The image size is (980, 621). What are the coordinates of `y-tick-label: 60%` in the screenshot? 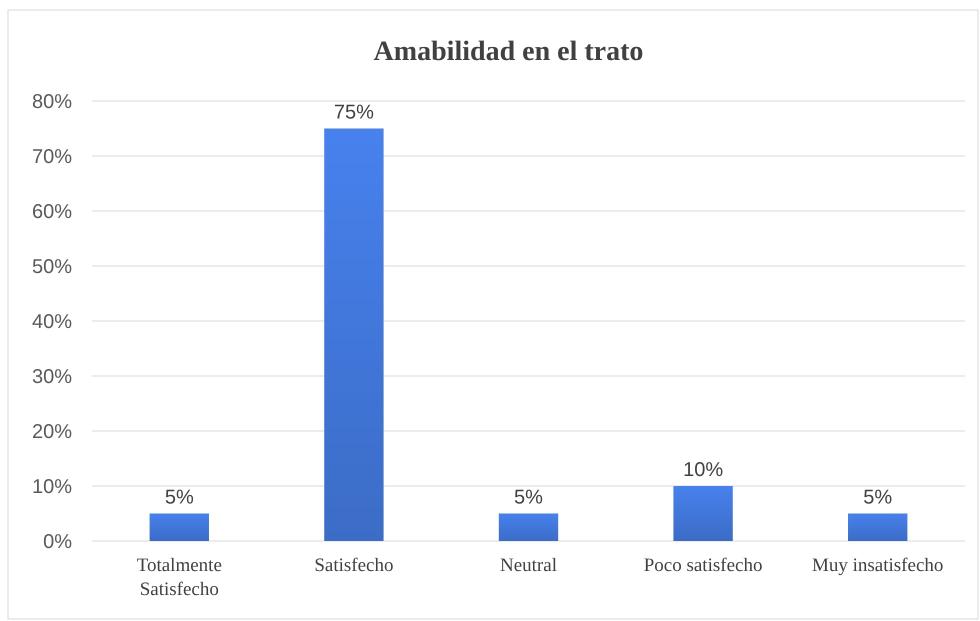 It's located at (52, 212).